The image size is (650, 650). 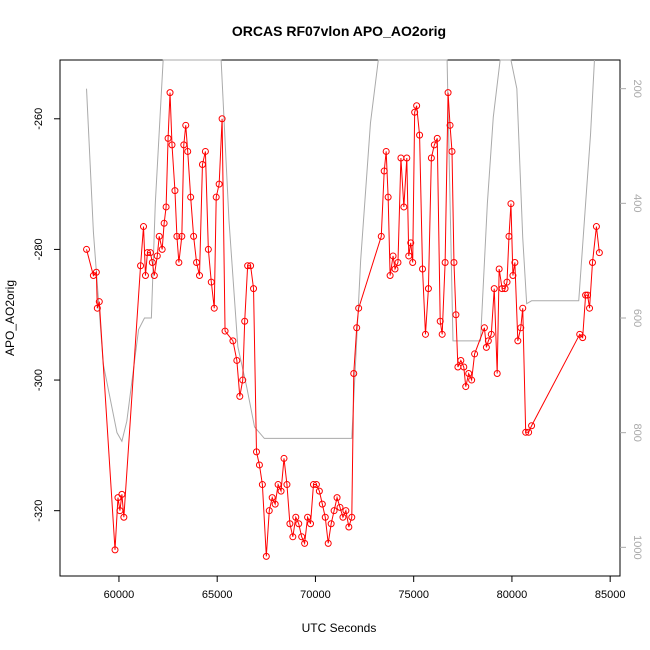 What do you see at coordinates (637, 432) in the screenshot?
I see `y2-tick-label: 800` at bounding box center [637, 432].